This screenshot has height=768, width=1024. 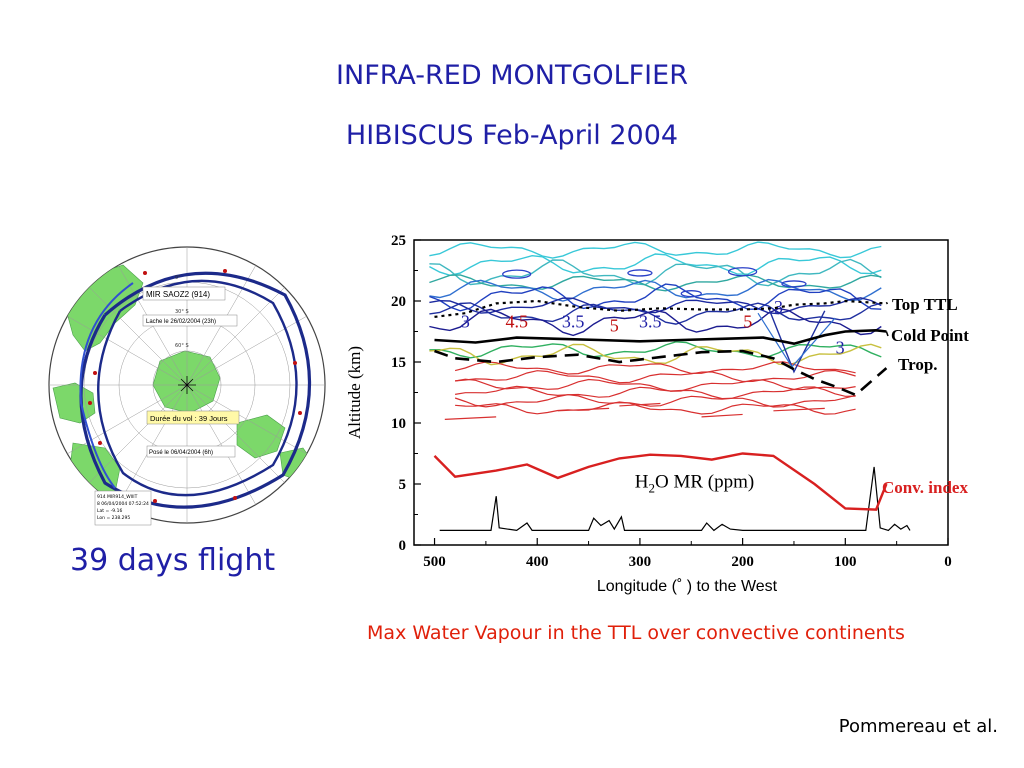 What do you see at coordinates (173, 560) in the screenshot?
I see `flight-duration-label: 39 days flight` at bounding box center [173, 560].